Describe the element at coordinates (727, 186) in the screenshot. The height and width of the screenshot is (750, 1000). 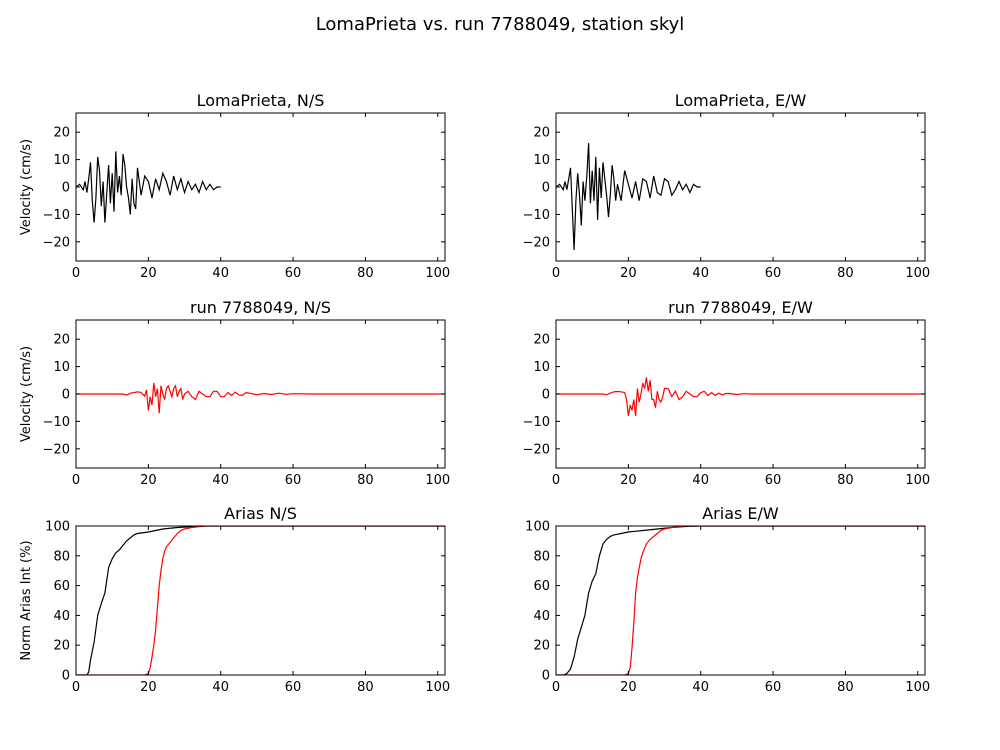
I see `subplot-1: LomaPrieta, E/W 0 20 40 60 80 100 −20 −10 0 10 20` at that location.